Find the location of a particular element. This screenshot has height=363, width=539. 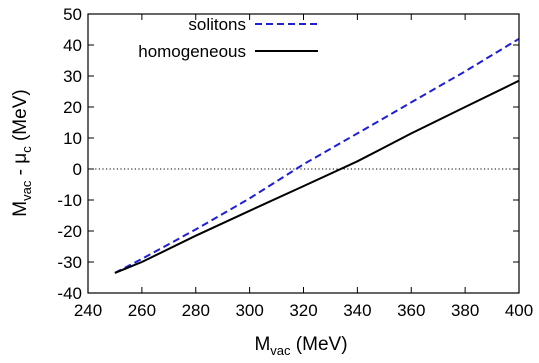

x-tick-label: 280 is located at coordinates (196, 310).